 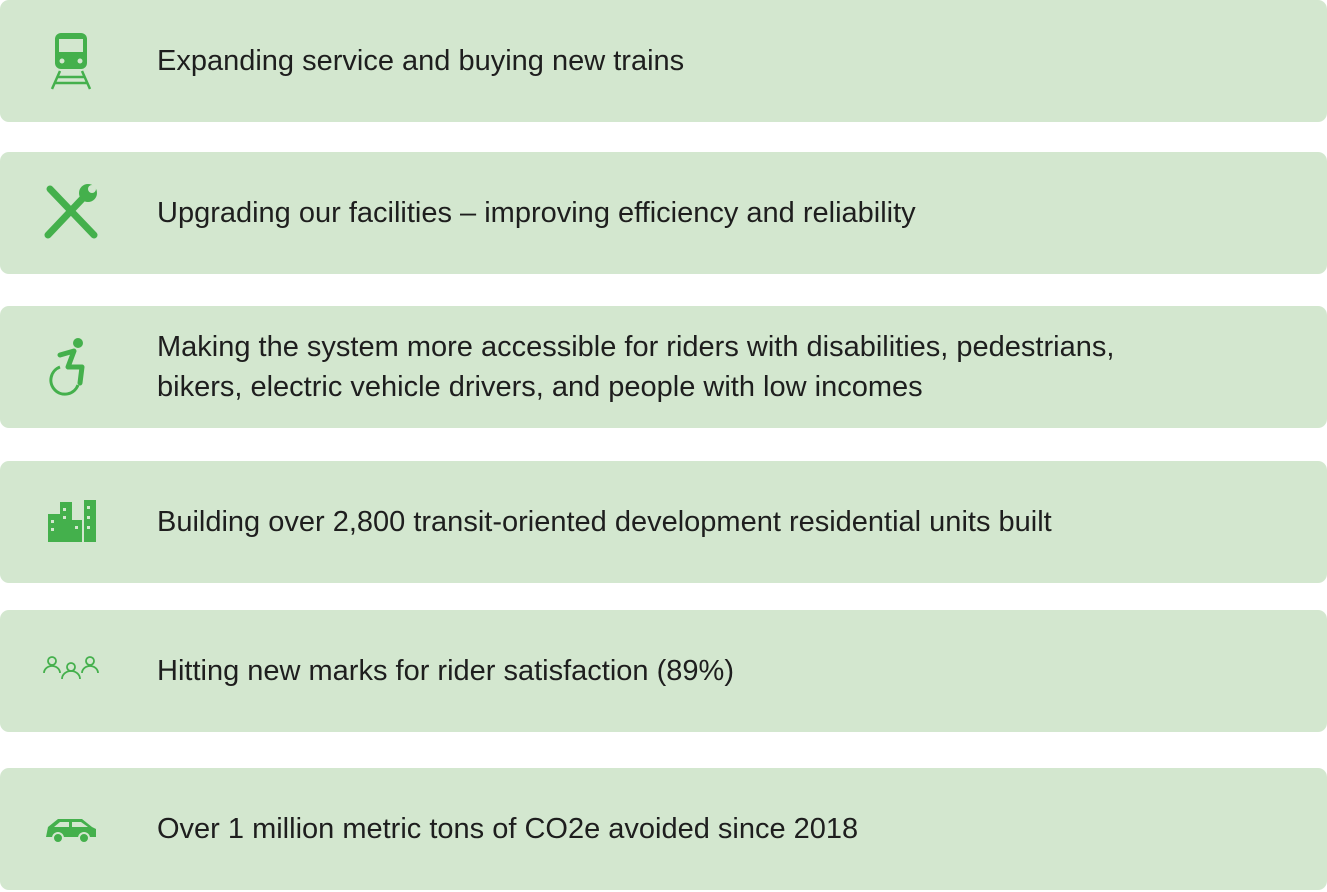 I want to click on buildings-icon, so click(x=72, y=521).